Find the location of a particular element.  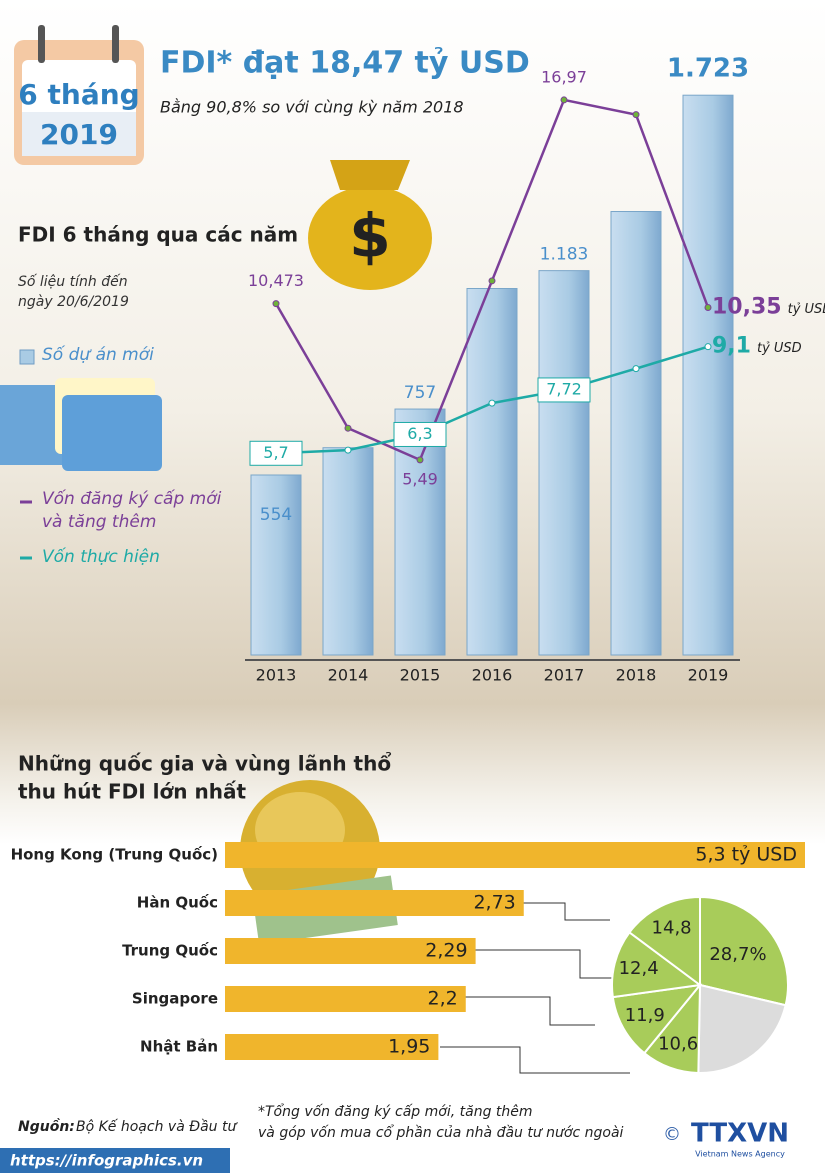

value-label: 5,49 is located at coordinates (420, 478).